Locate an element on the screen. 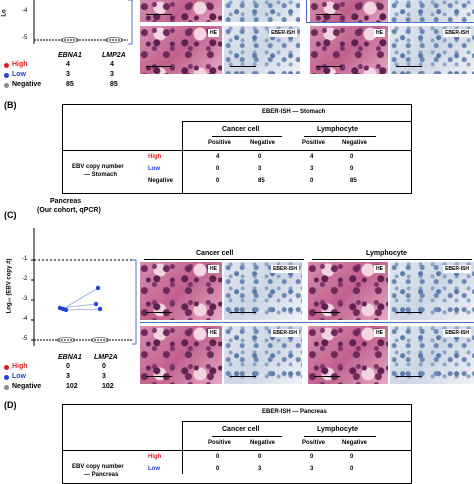 Image resolution: width=474 pixels, height=484 pixels. y-tick: -5 is located at coordinates (25, 339).